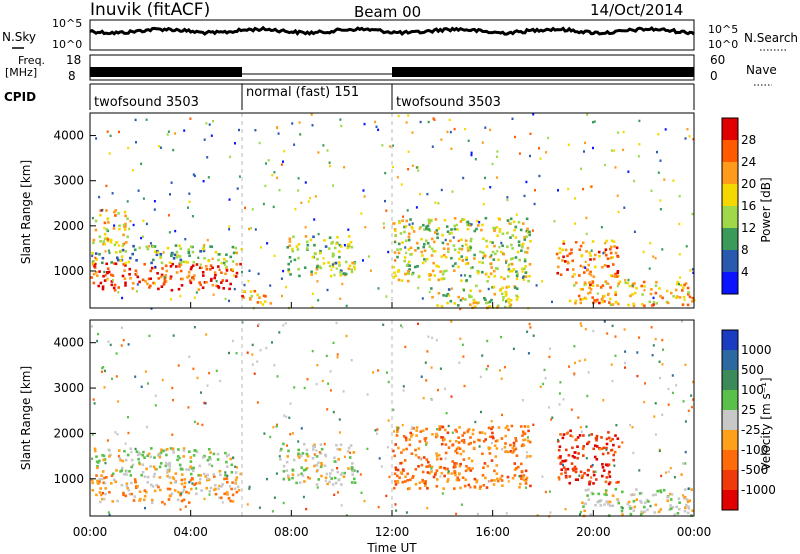 This screenshot has height=554, width=800. I want to click on colorbar-tick-label: -1000, so click(758, 490).